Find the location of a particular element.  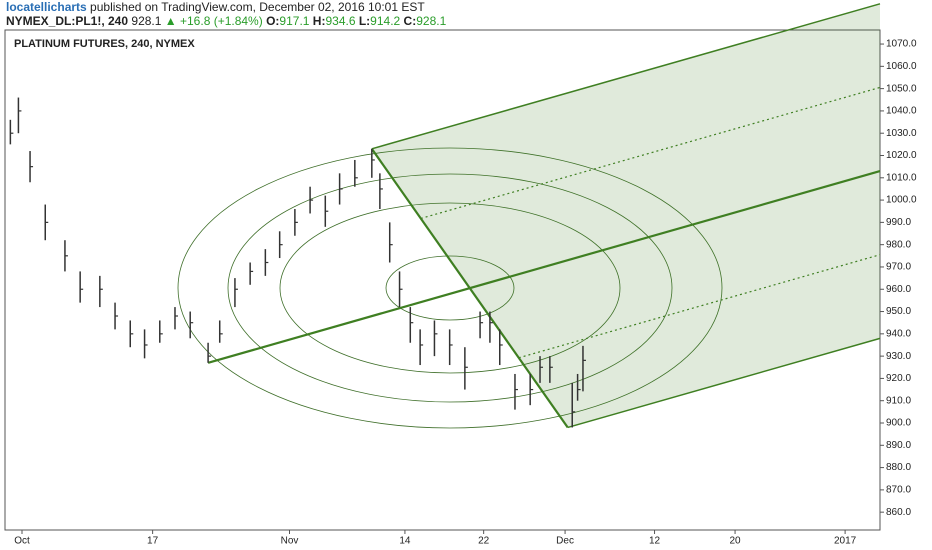

y-tick-label: 970.0 is located at coordinates (898, 267).